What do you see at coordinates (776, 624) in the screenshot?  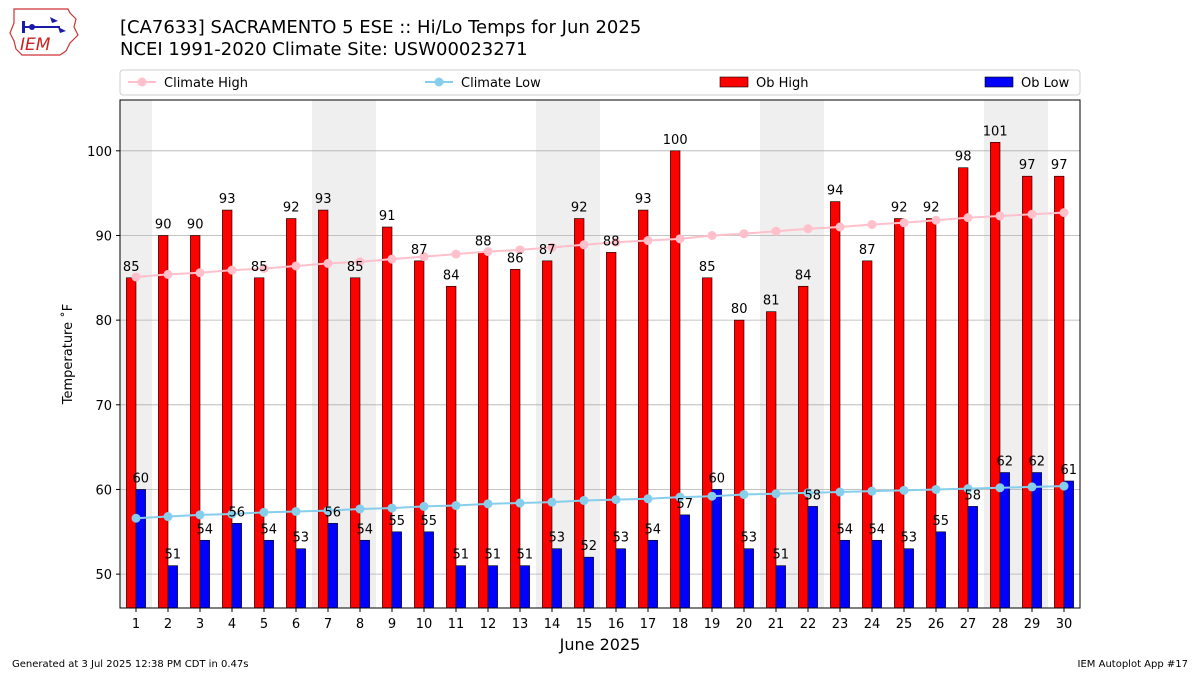 I see `x-tick-label: 21` at bounding box center [776, 624].